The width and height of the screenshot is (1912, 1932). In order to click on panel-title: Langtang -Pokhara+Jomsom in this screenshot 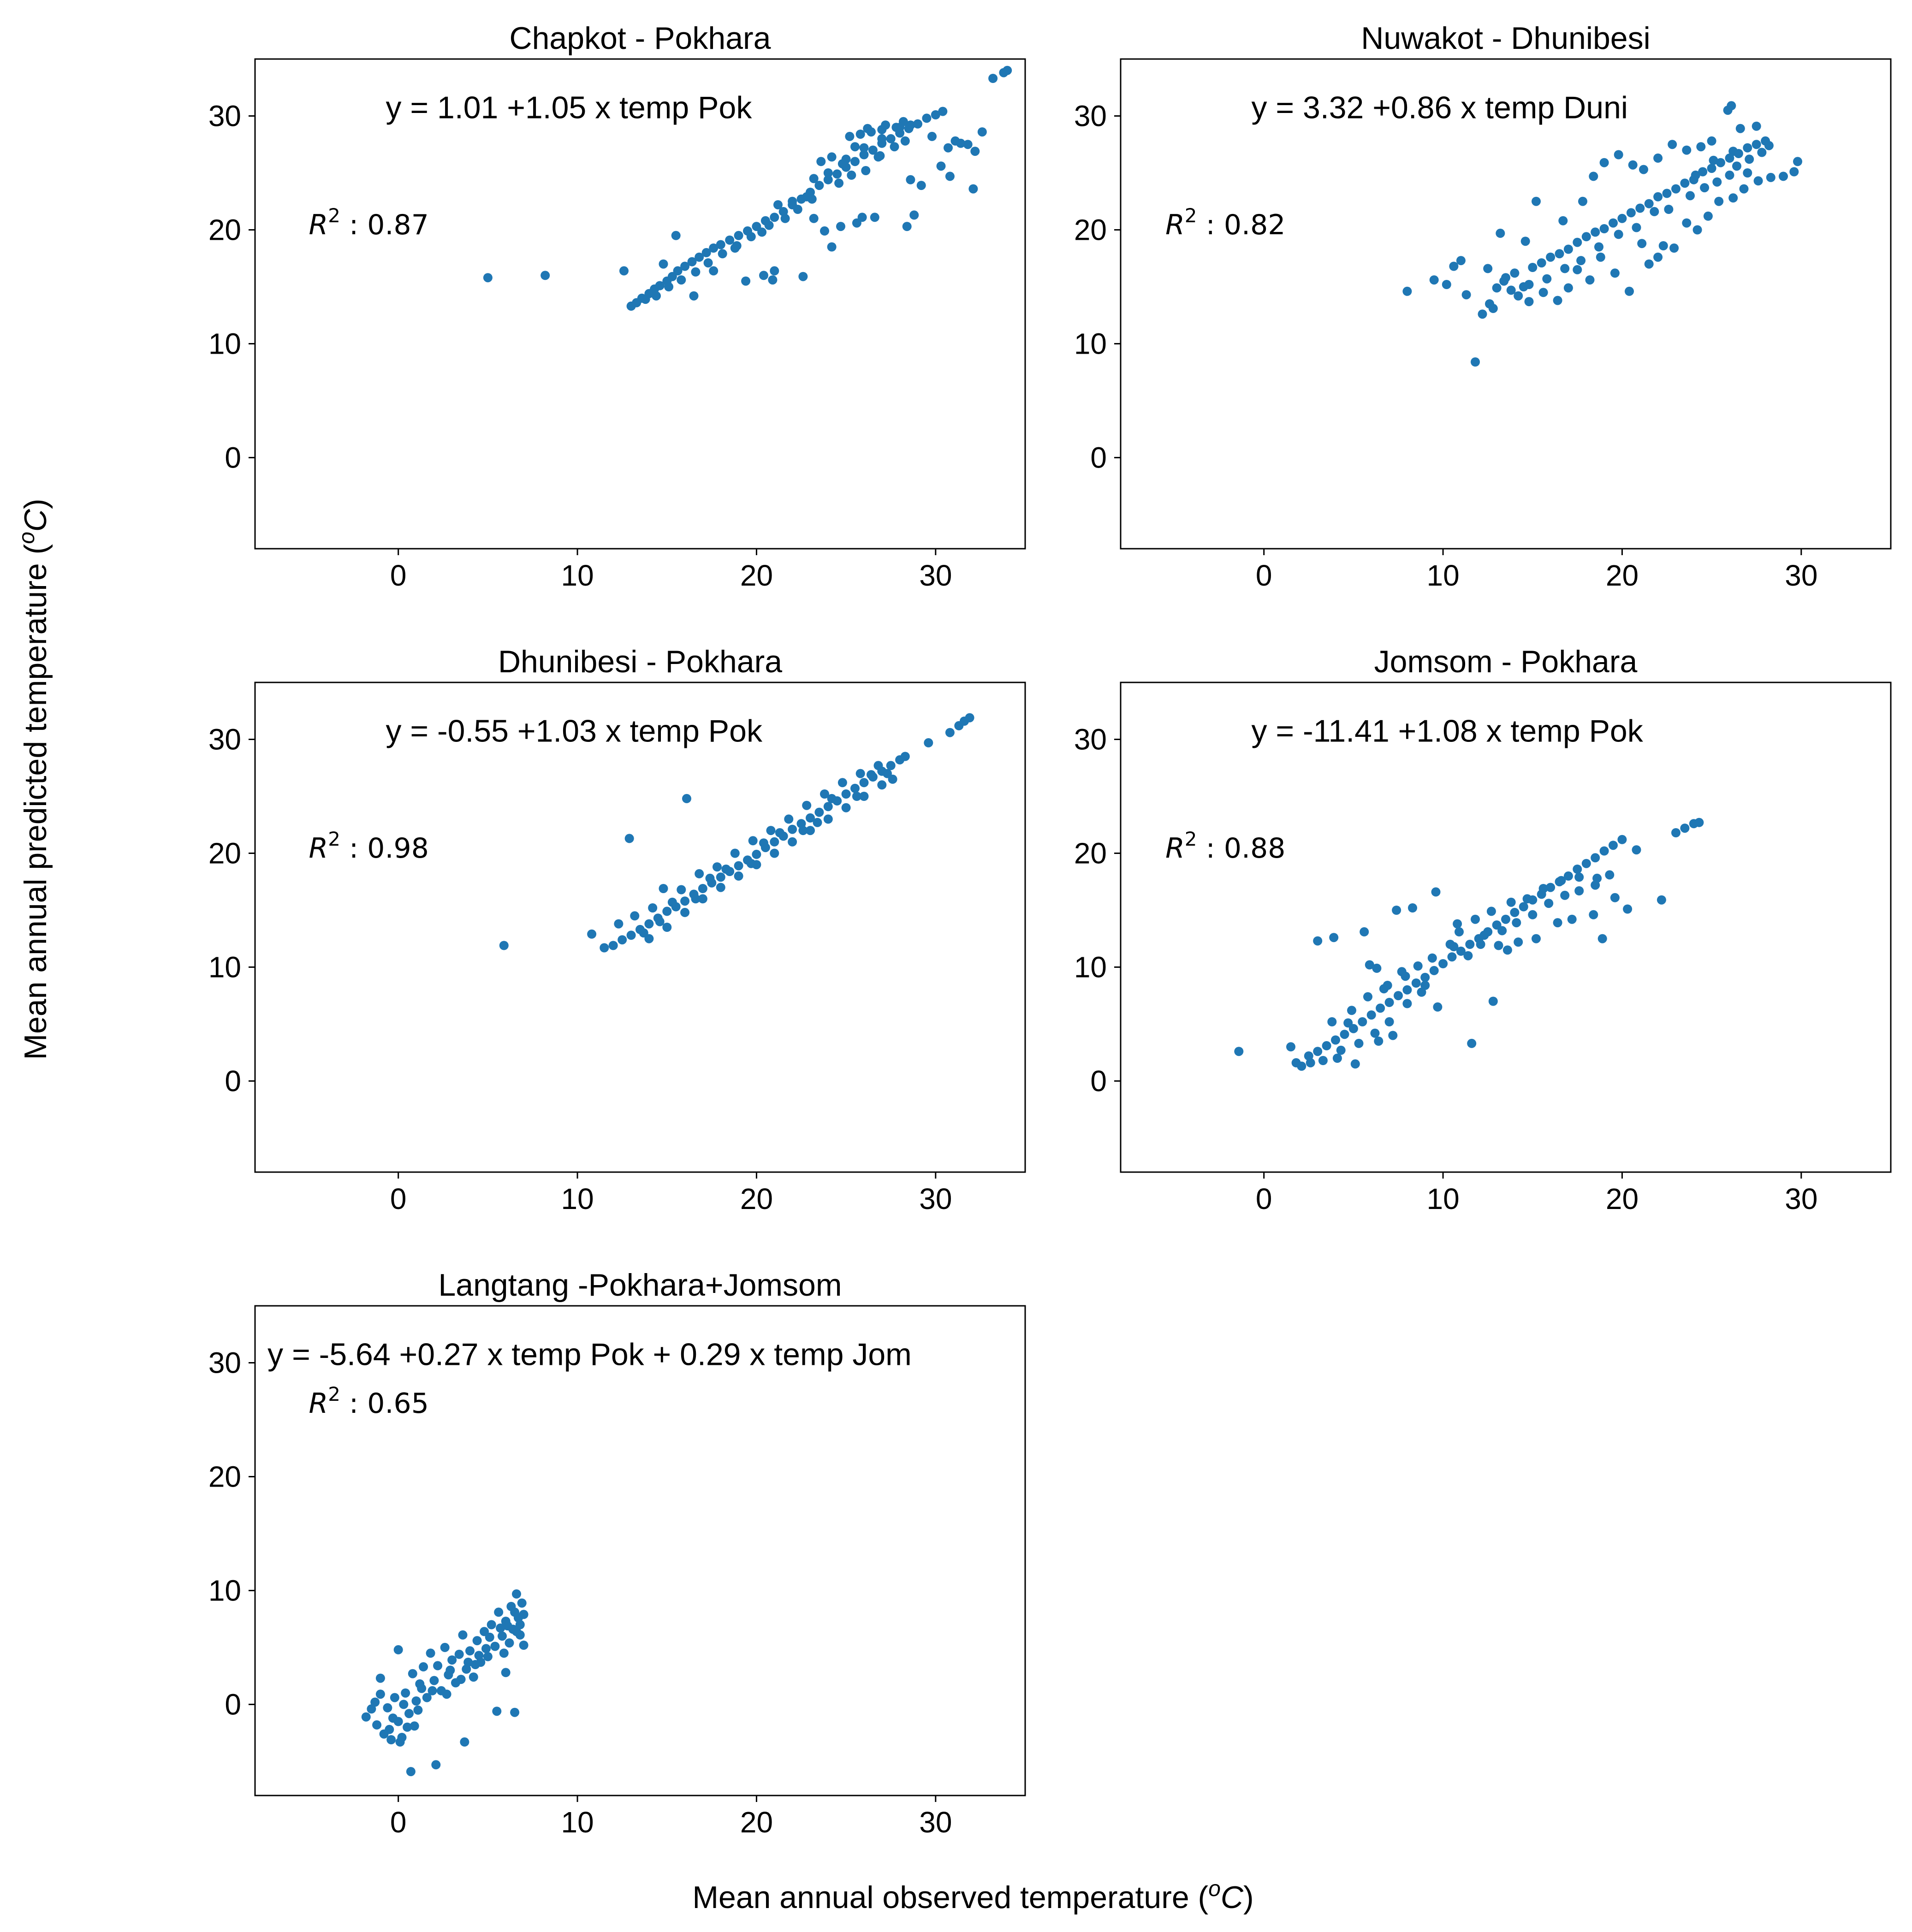, I will do `click(640, 1286)`.